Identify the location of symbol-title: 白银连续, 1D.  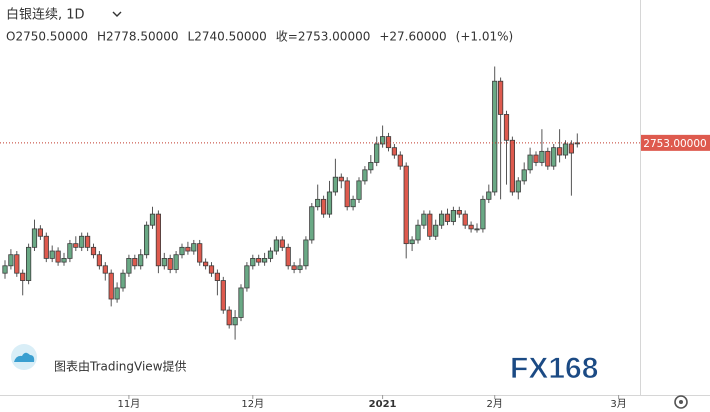
(45, 15).